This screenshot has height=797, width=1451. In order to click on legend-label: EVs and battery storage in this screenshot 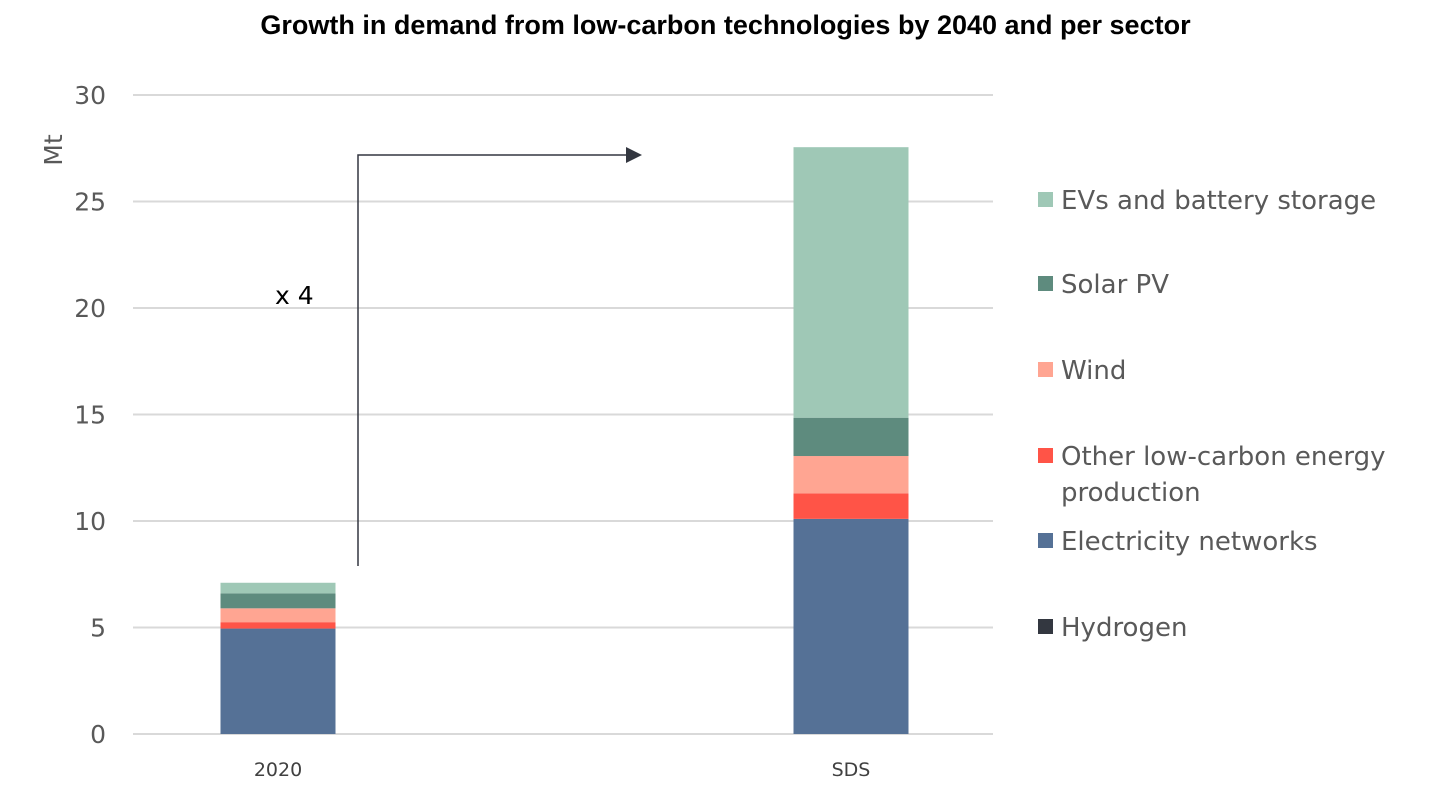, I will do `click(1218, 201)`.